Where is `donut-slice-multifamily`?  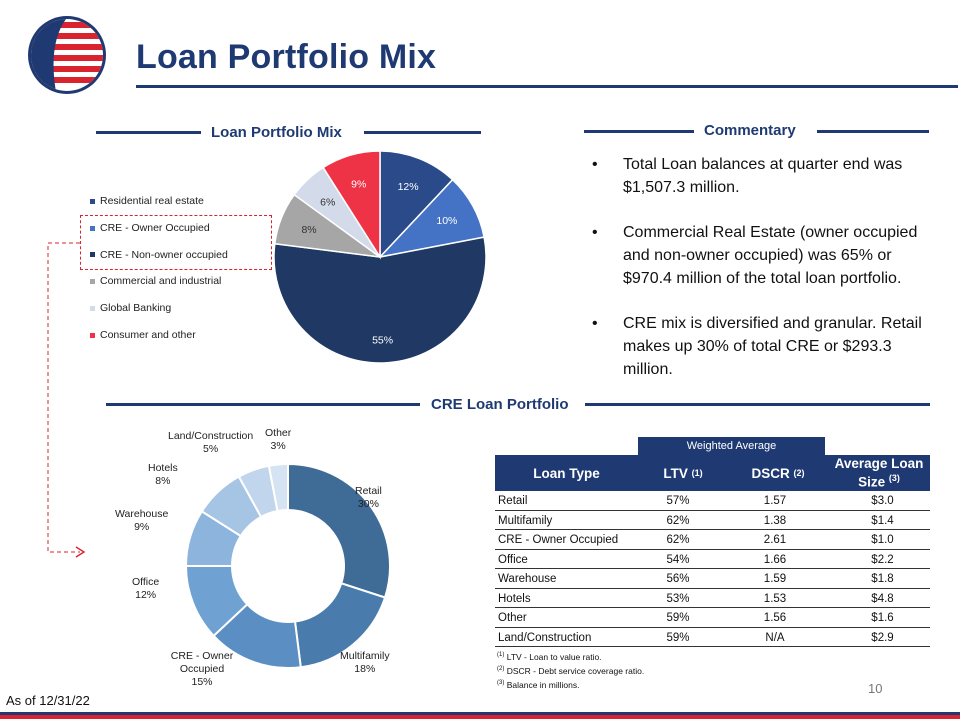
donut-slice-multifamily is located at coordinates (340, 625).